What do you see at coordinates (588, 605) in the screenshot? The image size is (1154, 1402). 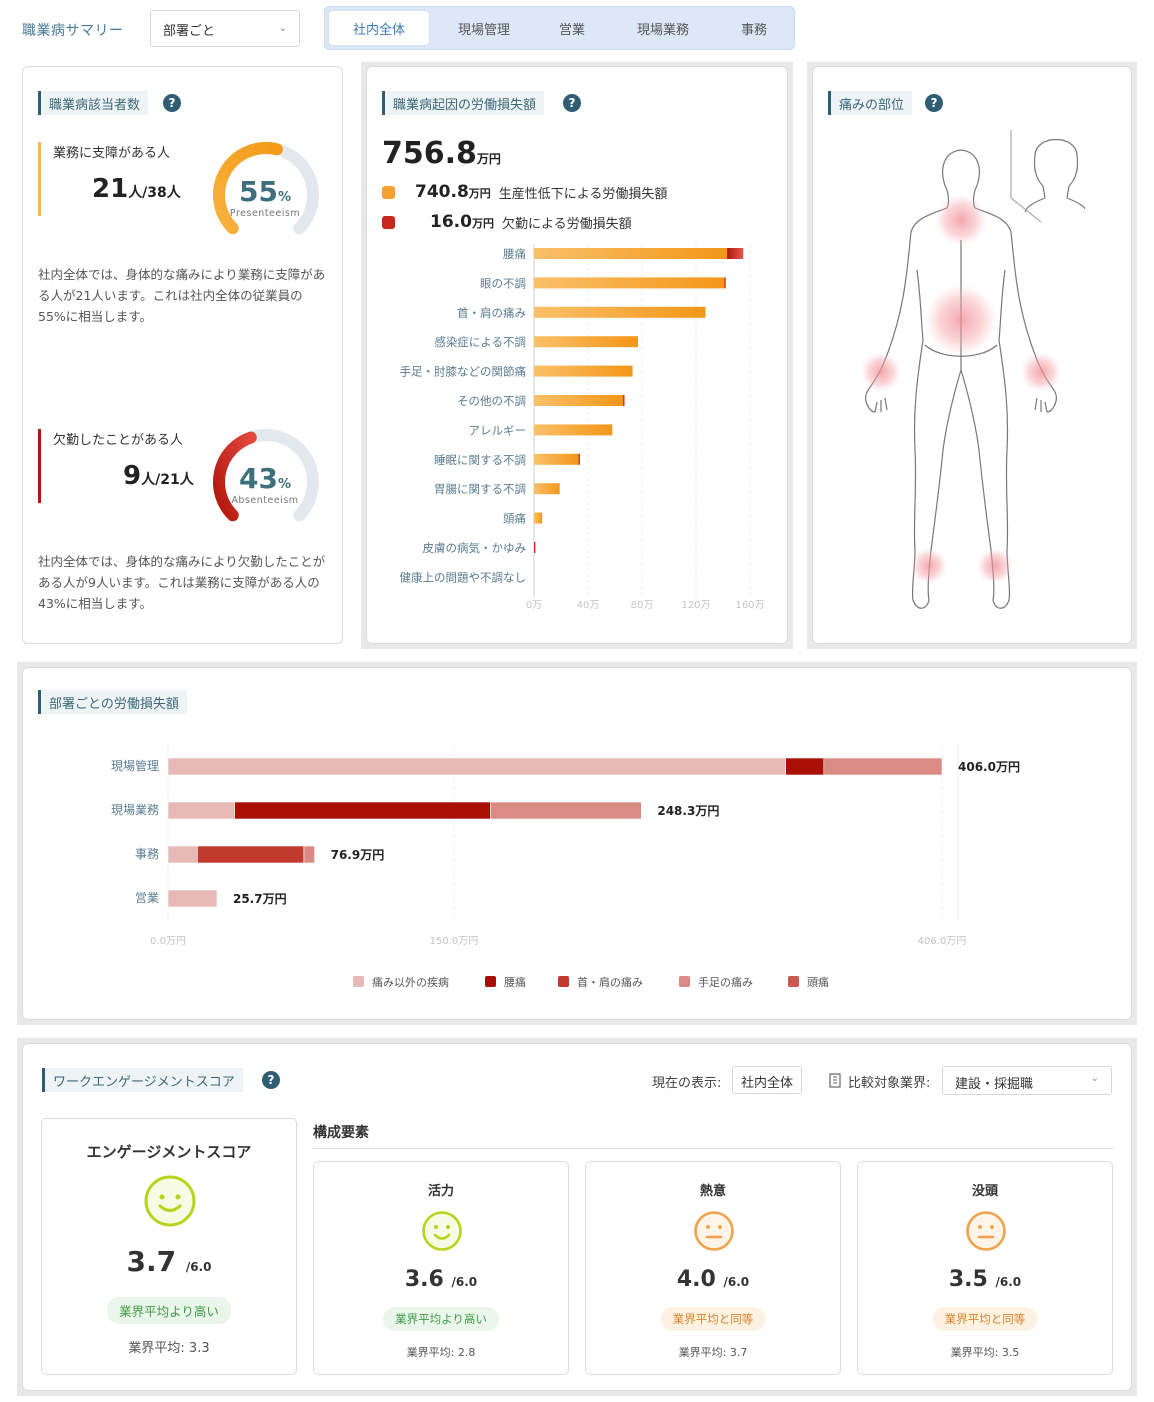 I see `x-tick-label: 40万` at bounding box center [588, 605].